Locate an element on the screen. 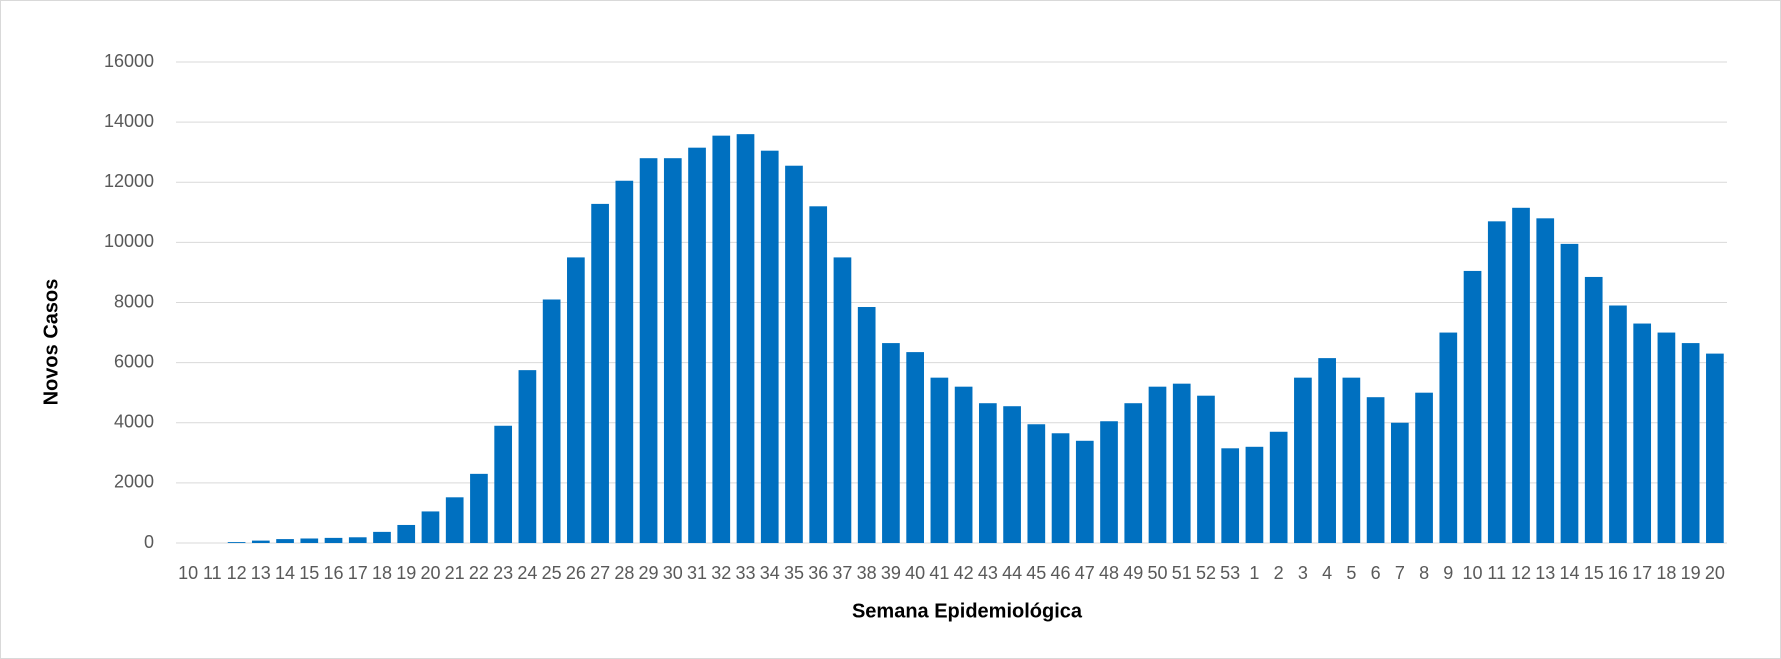  x-tick-label: 26 is located at coordinates (576, 573).